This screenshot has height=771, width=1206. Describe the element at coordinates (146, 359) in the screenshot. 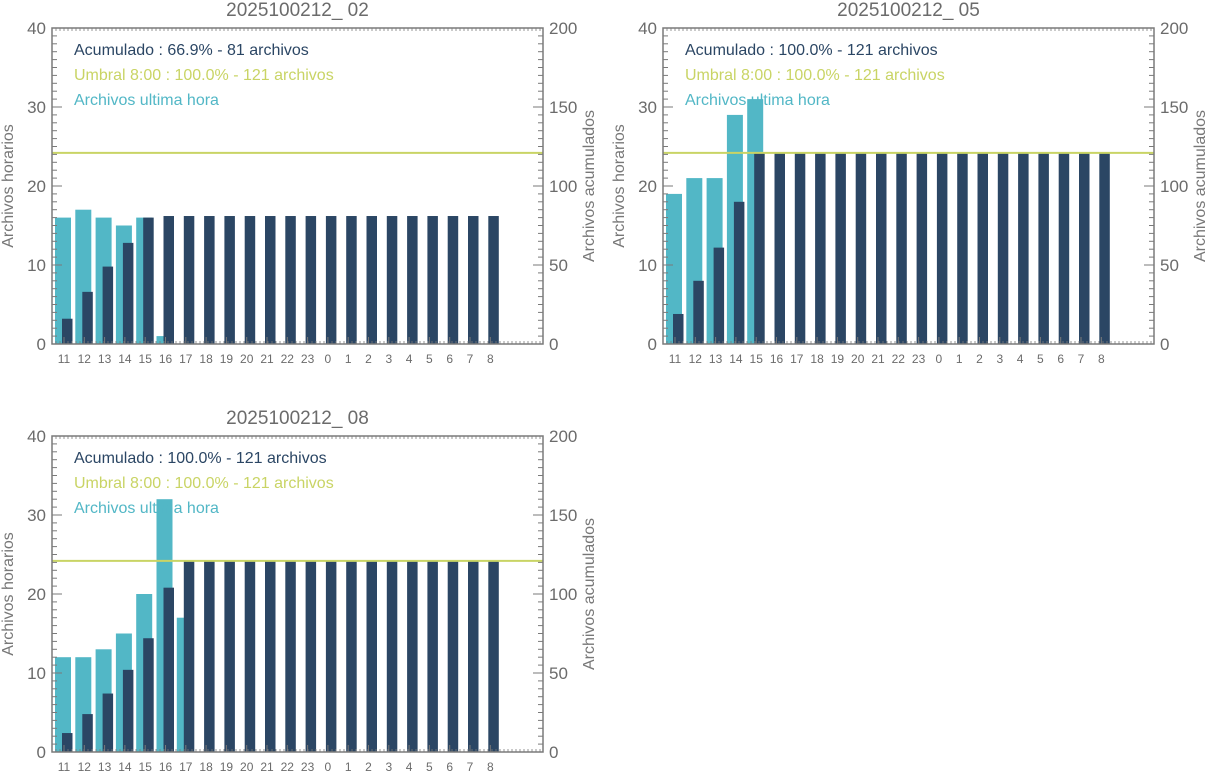

I see `x-tick-label: 15` at that location.